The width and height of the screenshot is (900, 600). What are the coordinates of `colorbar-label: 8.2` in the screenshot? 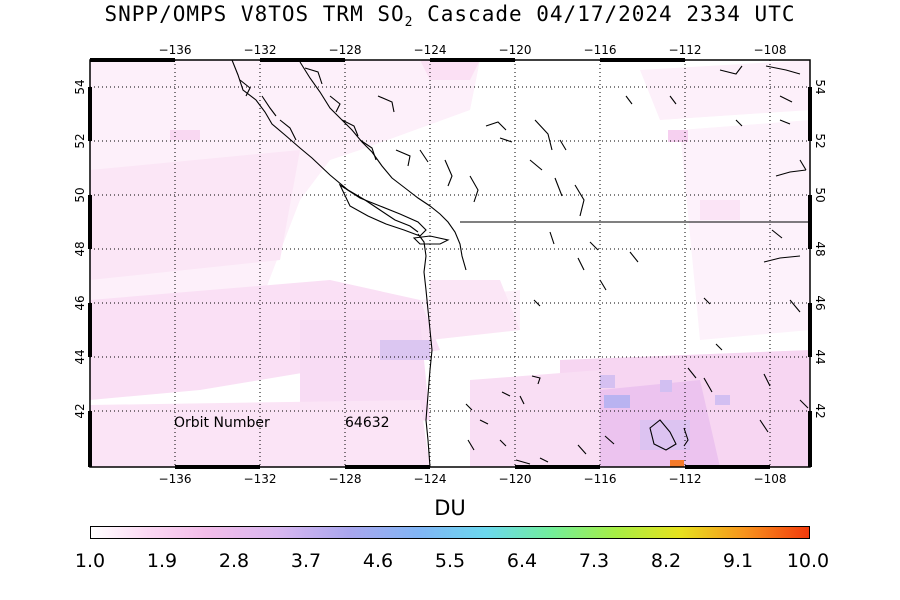 It's located at (666, 561).